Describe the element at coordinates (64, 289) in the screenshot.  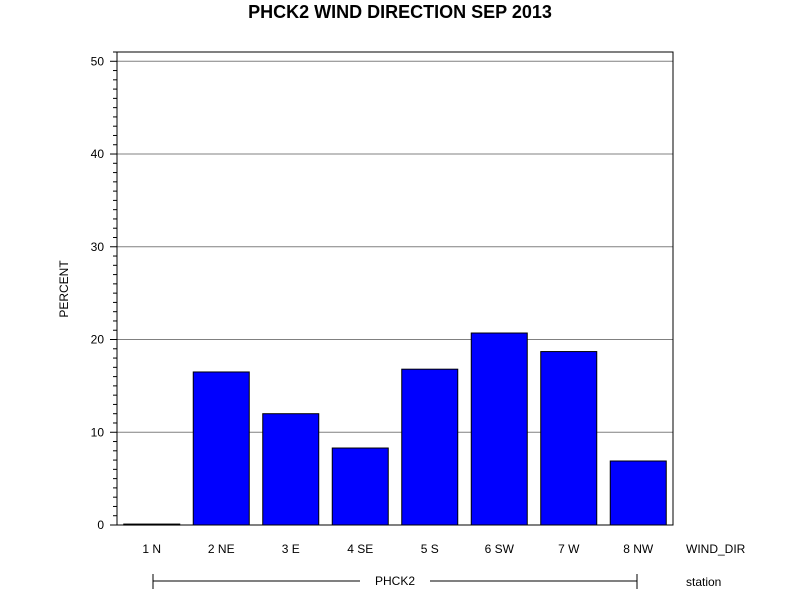
I see `y-axis-label: PERCENT` at that location.